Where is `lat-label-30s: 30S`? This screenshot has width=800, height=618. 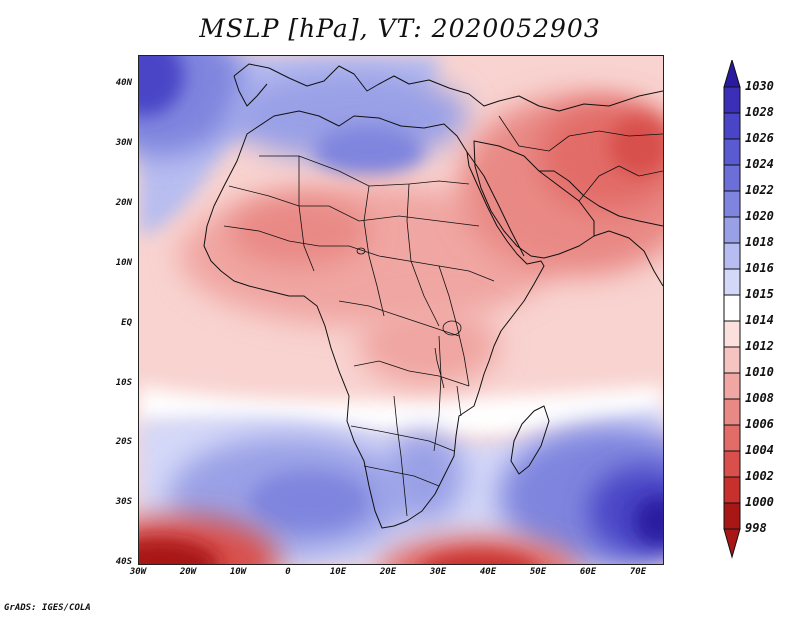 lat-label-30s: 30S is located at coordinates (123, 502).